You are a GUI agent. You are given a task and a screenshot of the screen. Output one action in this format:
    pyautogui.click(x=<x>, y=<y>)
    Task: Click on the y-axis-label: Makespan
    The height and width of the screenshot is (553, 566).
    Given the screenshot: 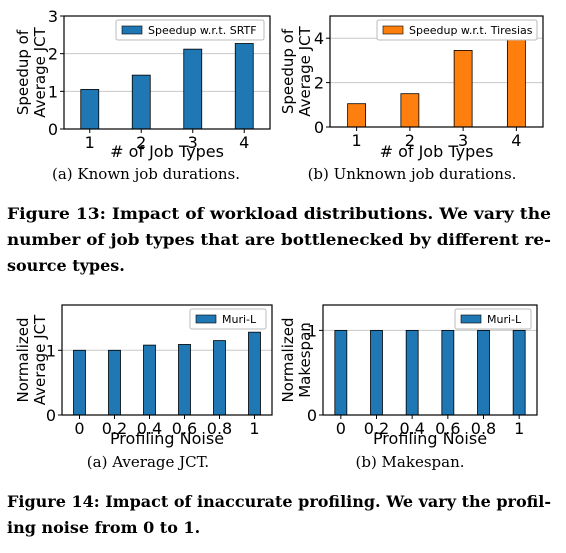 What is the action you would take?
    pyautogui.click(x=305, y=360)
    